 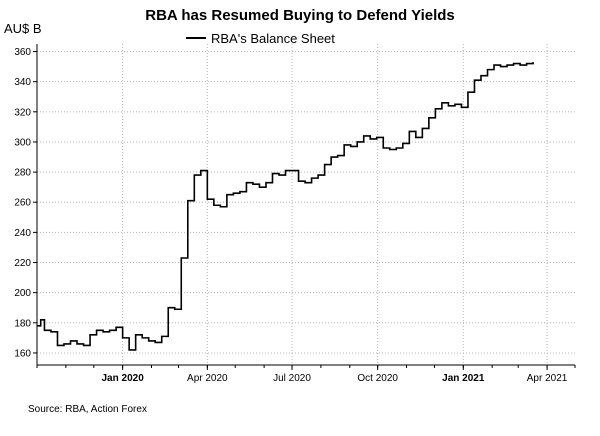 I want to click on y-tick-label-200: 200, so click(x=22, y=293).